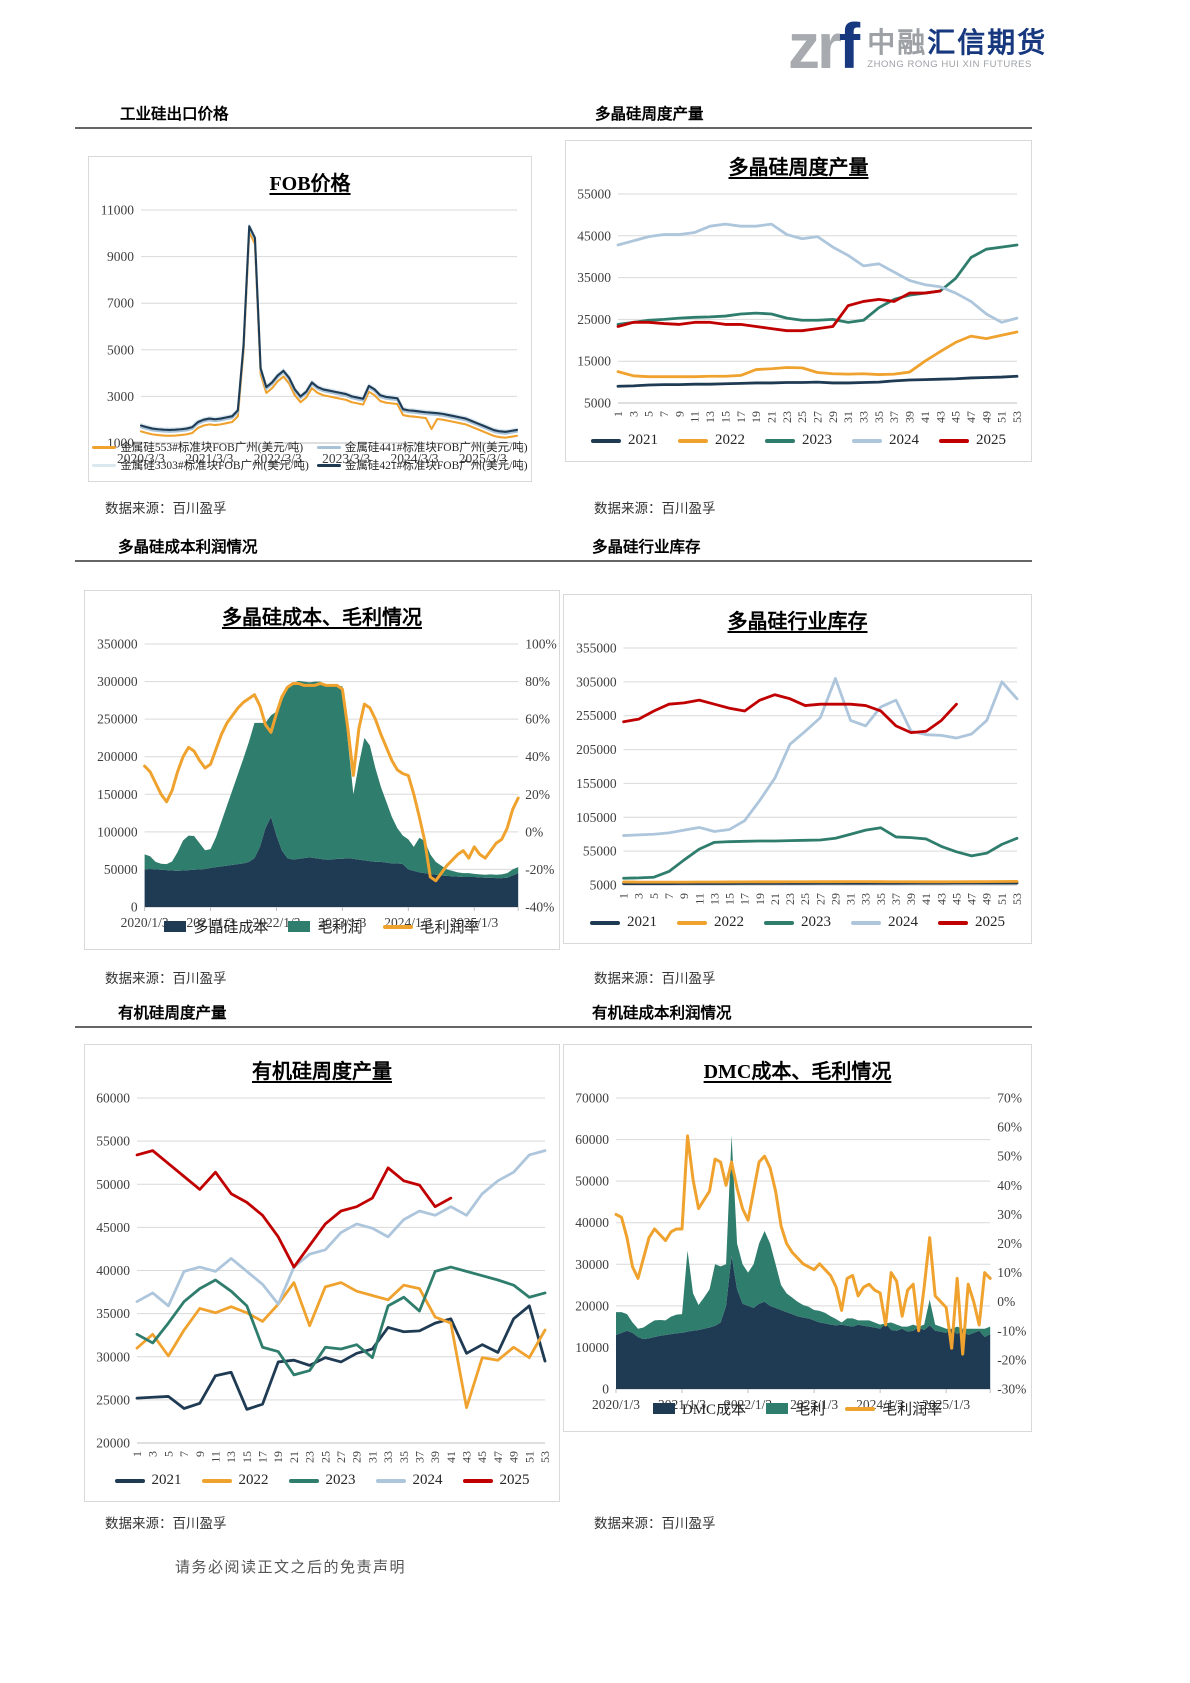 This screenshot has height=1683, width=1190. I want to click on svg-text: 11, so click(215, 1457).